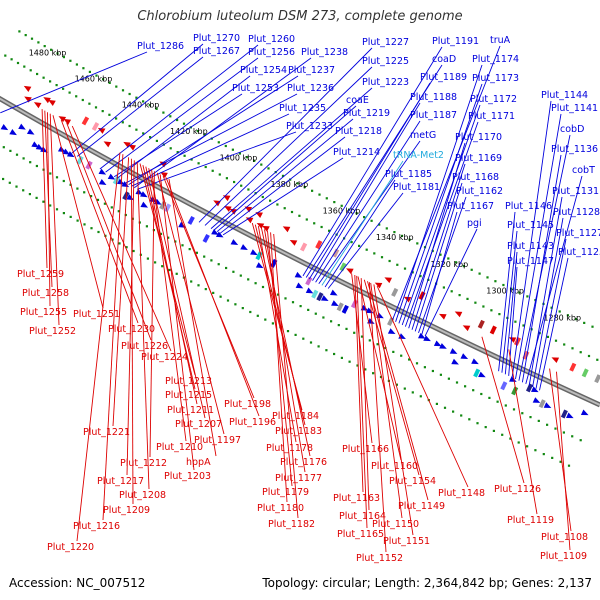  What do you see at coordinates (291, 524) in the screenshot?
I see `reverse-gene-label: Plut_1182` at bounding box center [291, 524].